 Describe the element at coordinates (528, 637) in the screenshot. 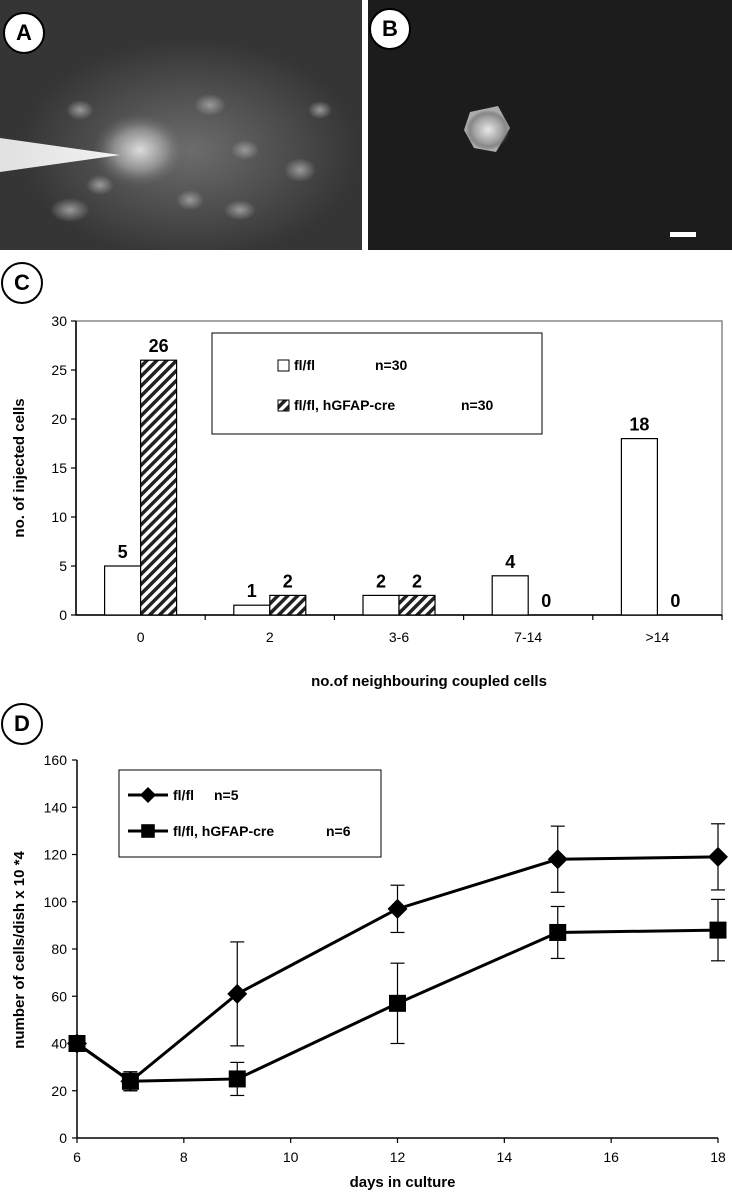

I see `x-tick-label: 7-14` at that location.